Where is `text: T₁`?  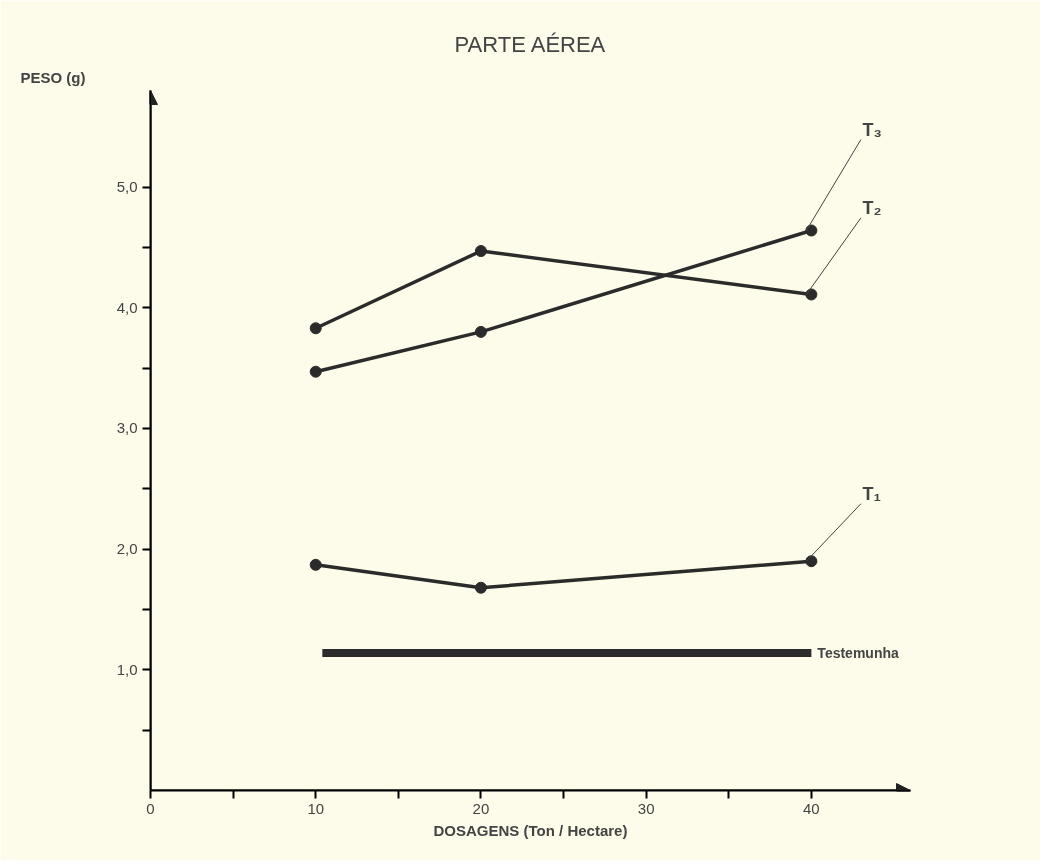 text: T₁ is located at coordinates (872, 493).